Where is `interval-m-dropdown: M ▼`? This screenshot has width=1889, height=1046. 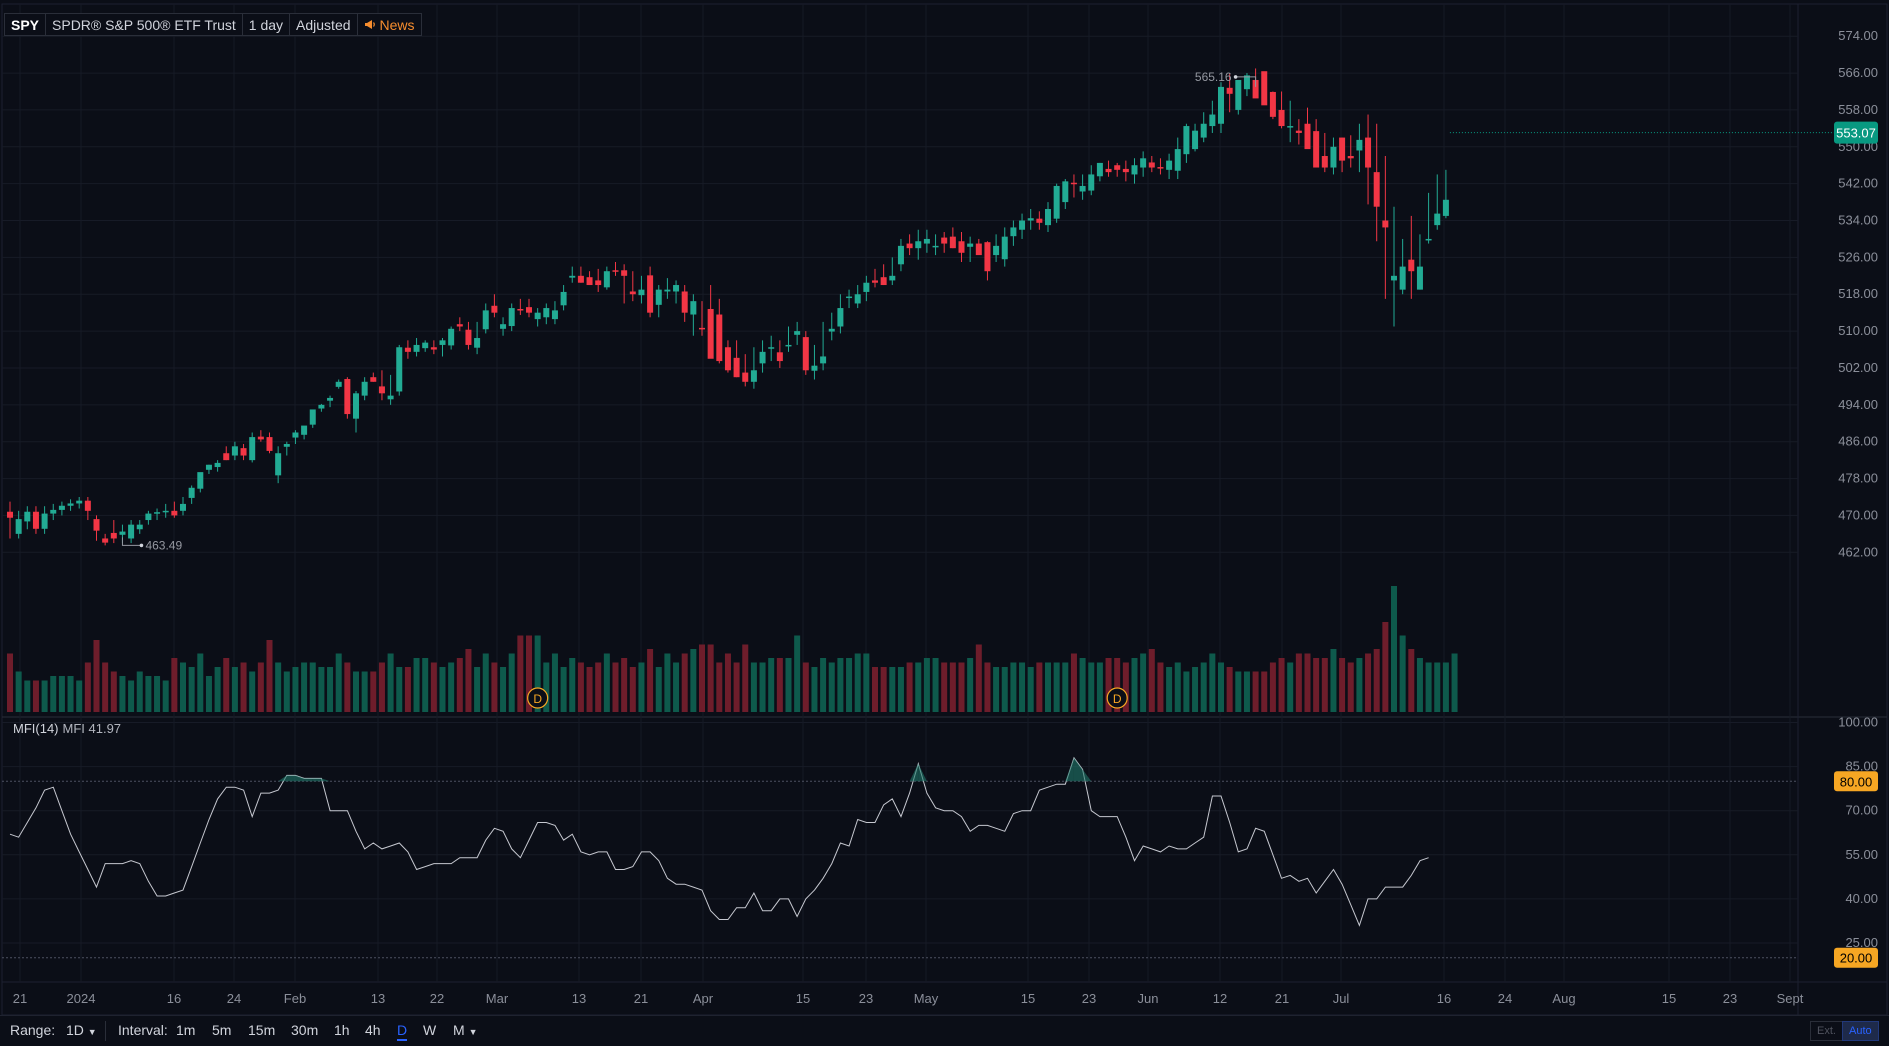
interval-m-dropdown: M ▼ is located at coordinates (465, 1030).